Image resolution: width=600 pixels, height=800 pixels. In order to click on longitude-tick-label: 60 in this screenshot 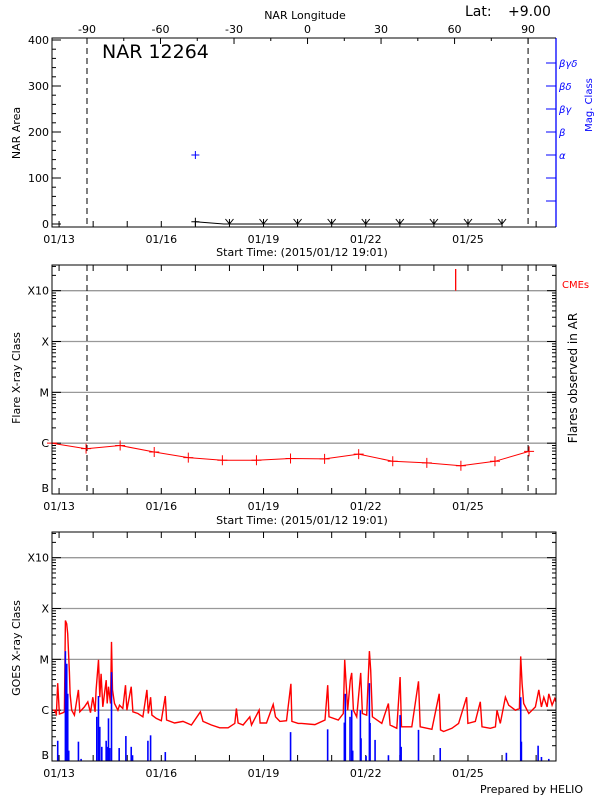, I will do `click(455, 29)`.